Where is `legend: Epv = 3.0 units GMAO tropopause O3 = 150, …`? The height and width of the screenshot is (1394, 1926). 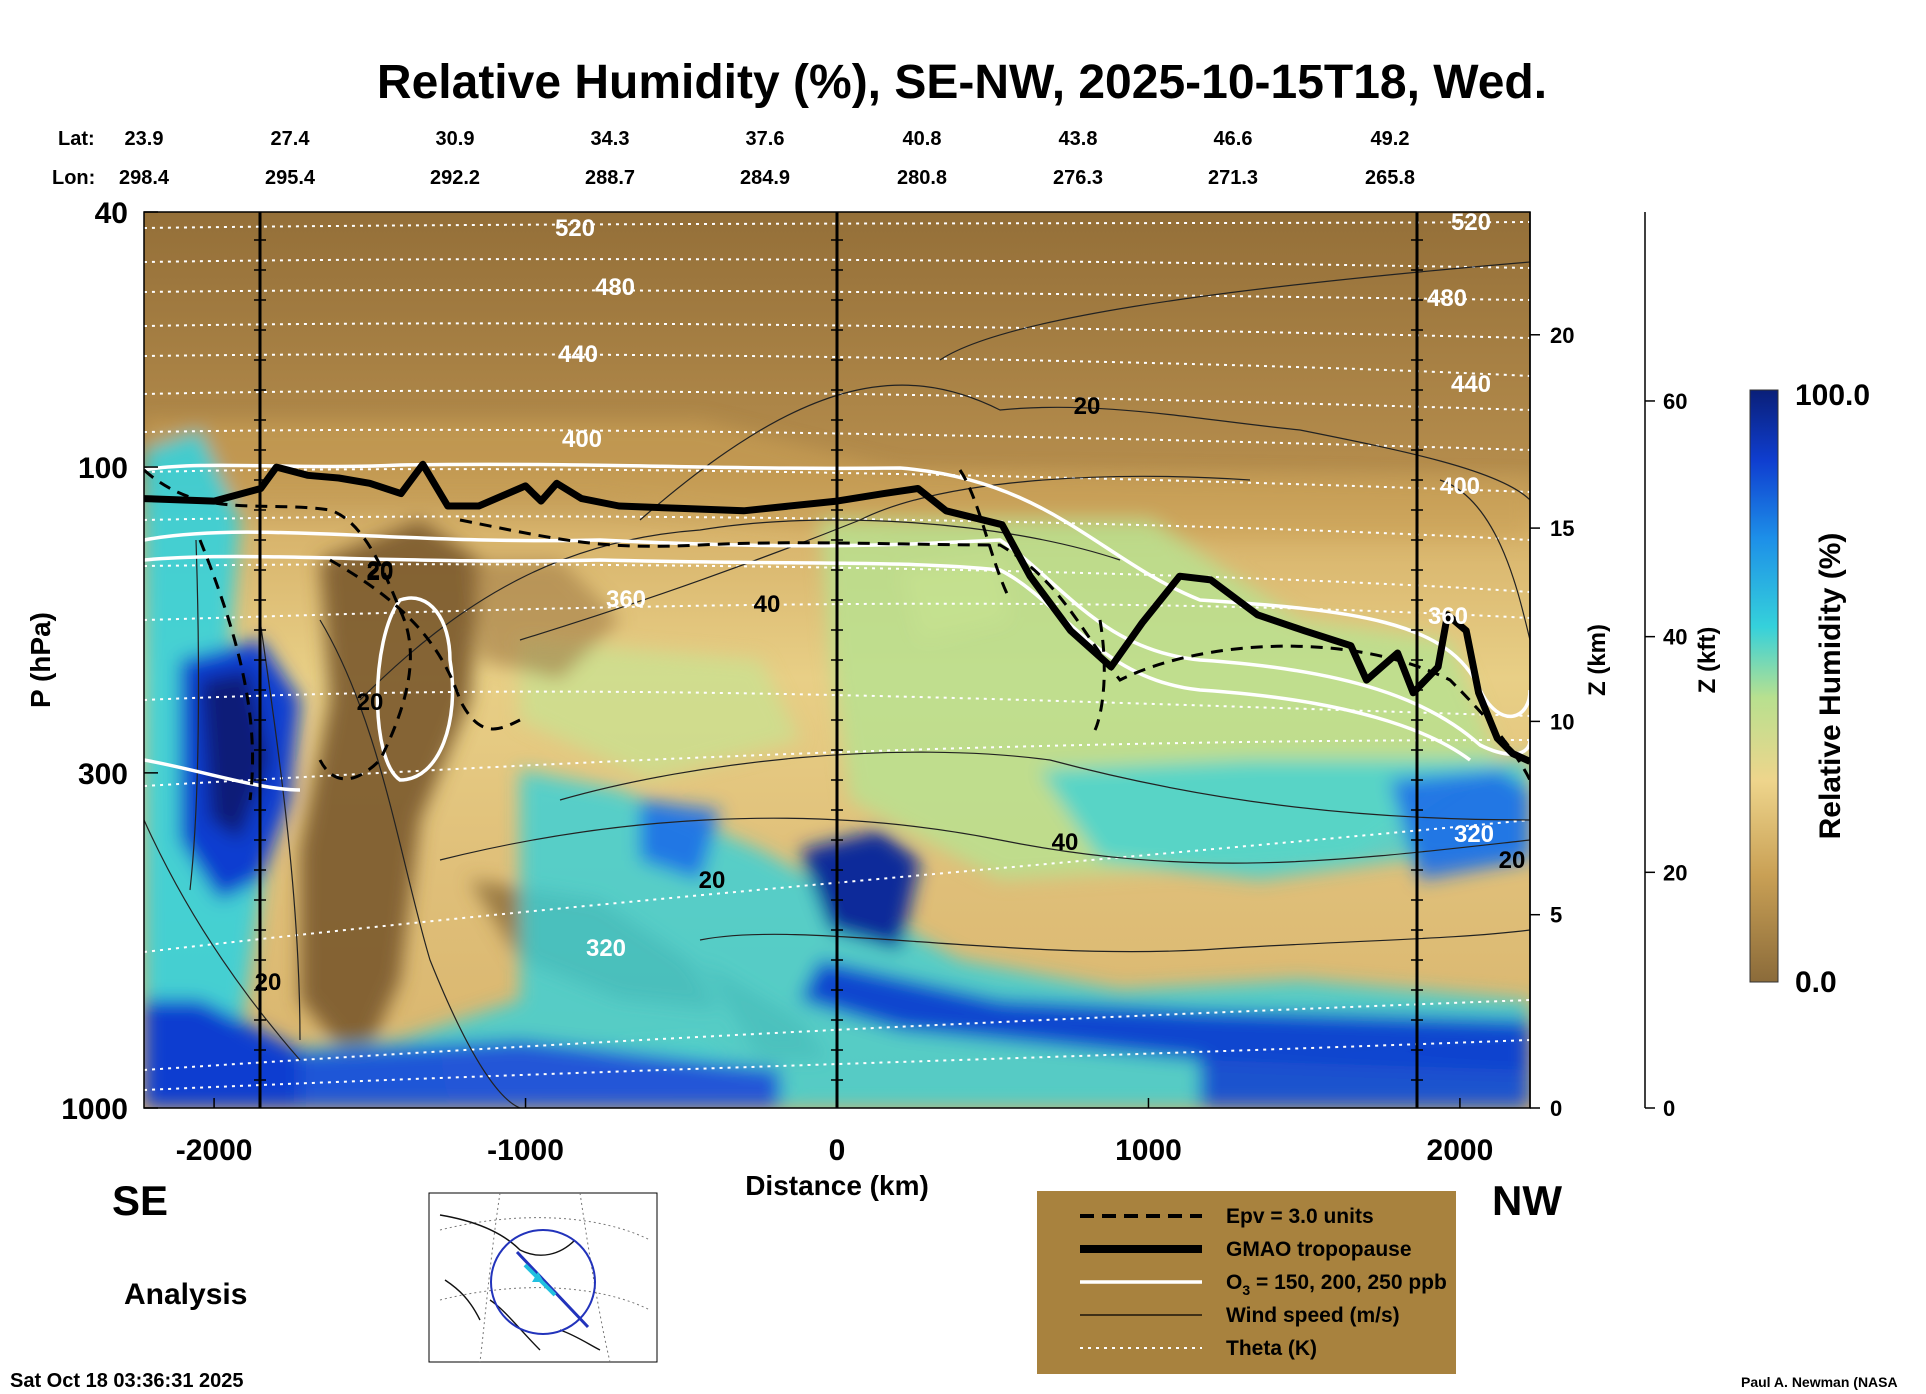
legend: Epv = 3.0 units GMAO tropopause O3 = 150, … is located at coordinates (1246, 1282).